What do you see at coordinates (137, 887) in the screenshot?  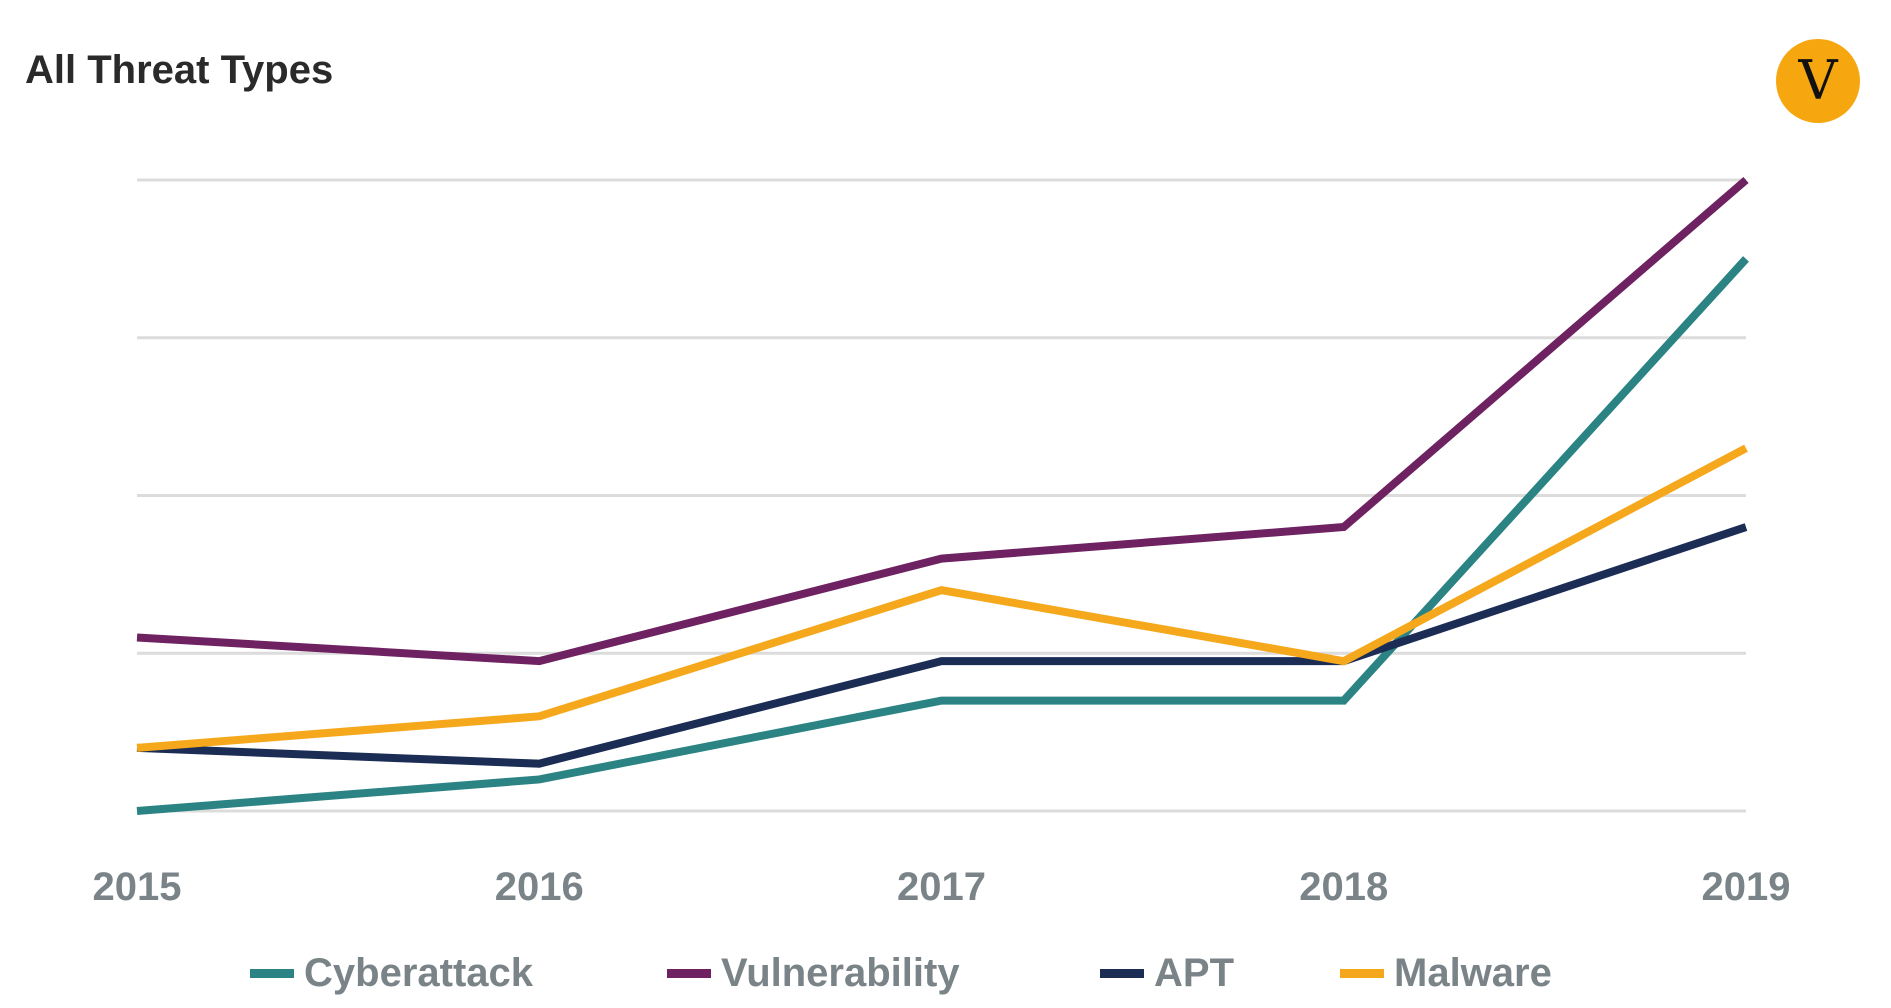 I see `x-tick-label: 2015` at bounding box center [137, 887].